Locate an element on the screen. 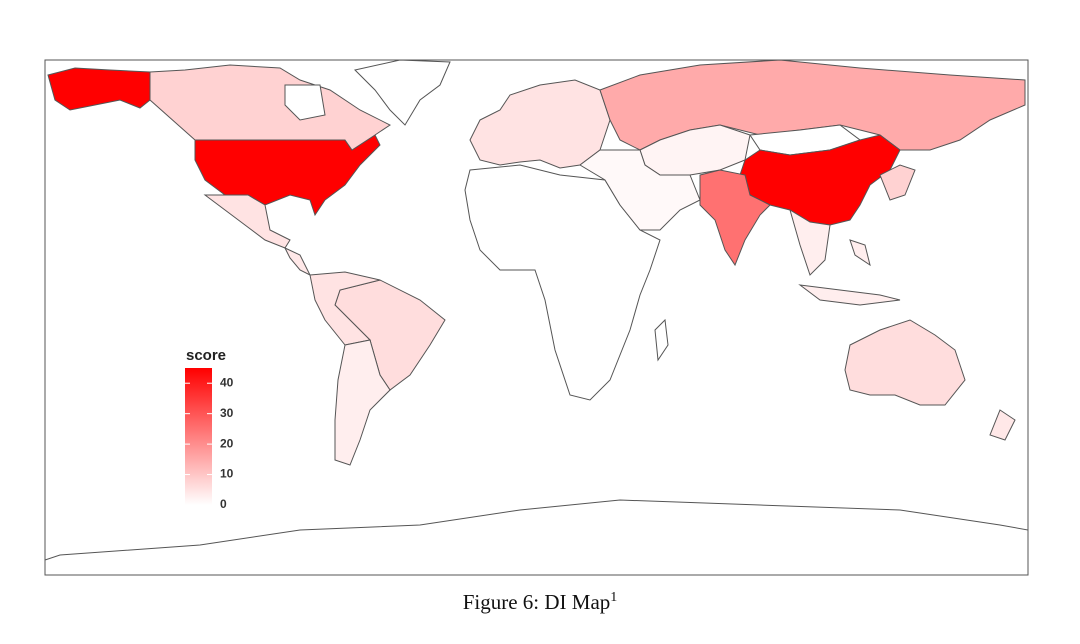 The width and height of the screenshot is (1080, 644). legend: 0 10 20 30 40 is located at coordinates (209, 439).